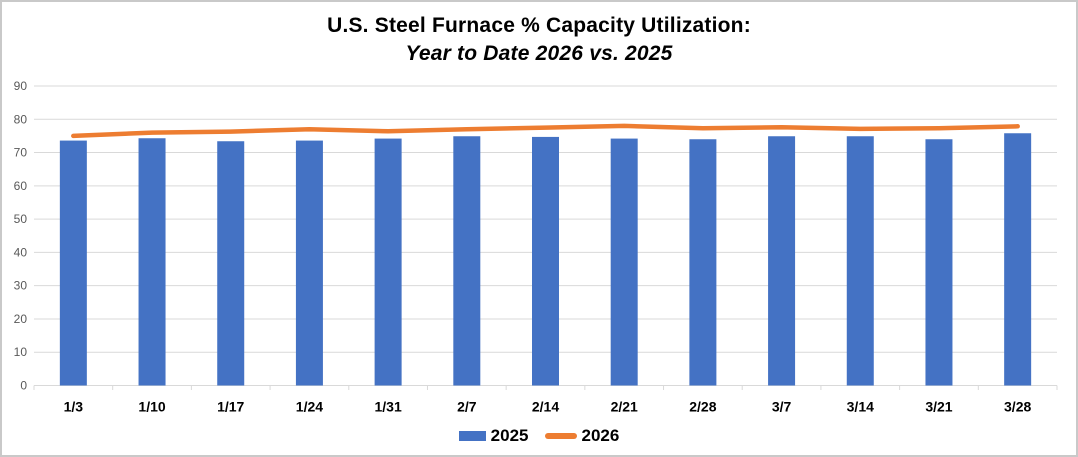  What do you see at coordinates (702, 407) in the screenshot?
I see `x-tick-label: 2/28` at bounding box center [702, 407].